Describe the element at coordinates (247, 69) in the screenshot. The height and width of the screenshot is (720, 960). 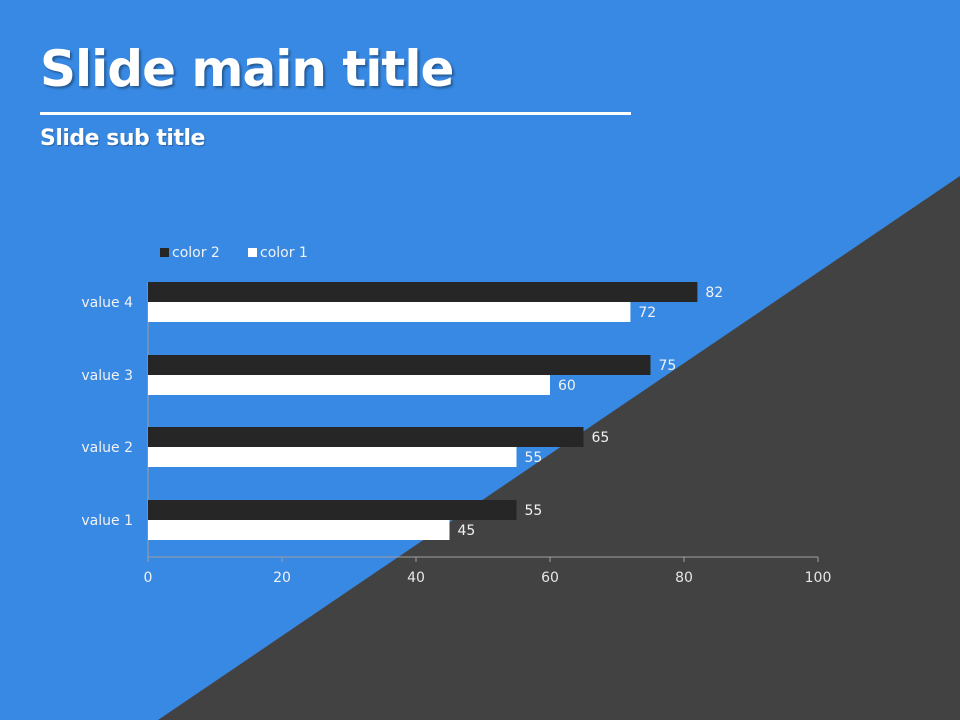
I see `slide-main-title: Slide main title` at that location.